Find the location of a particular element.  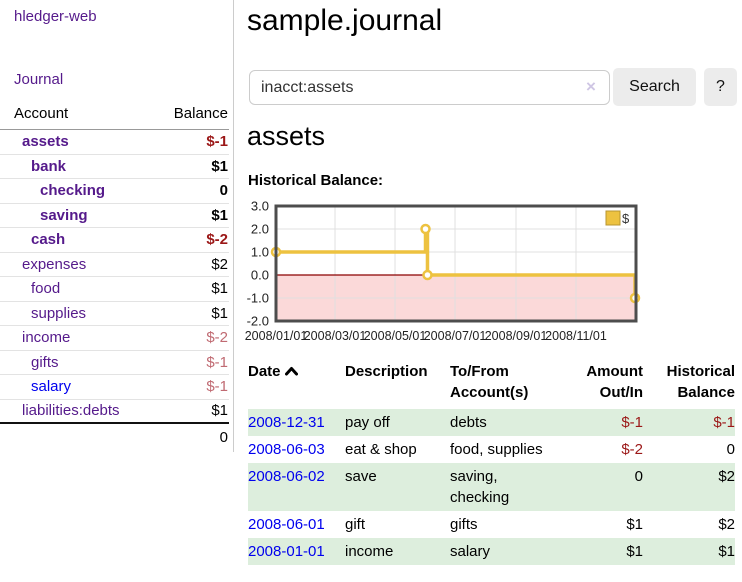

column-header-accounts: To/From Account(s) is located at coordinates (489, 382).